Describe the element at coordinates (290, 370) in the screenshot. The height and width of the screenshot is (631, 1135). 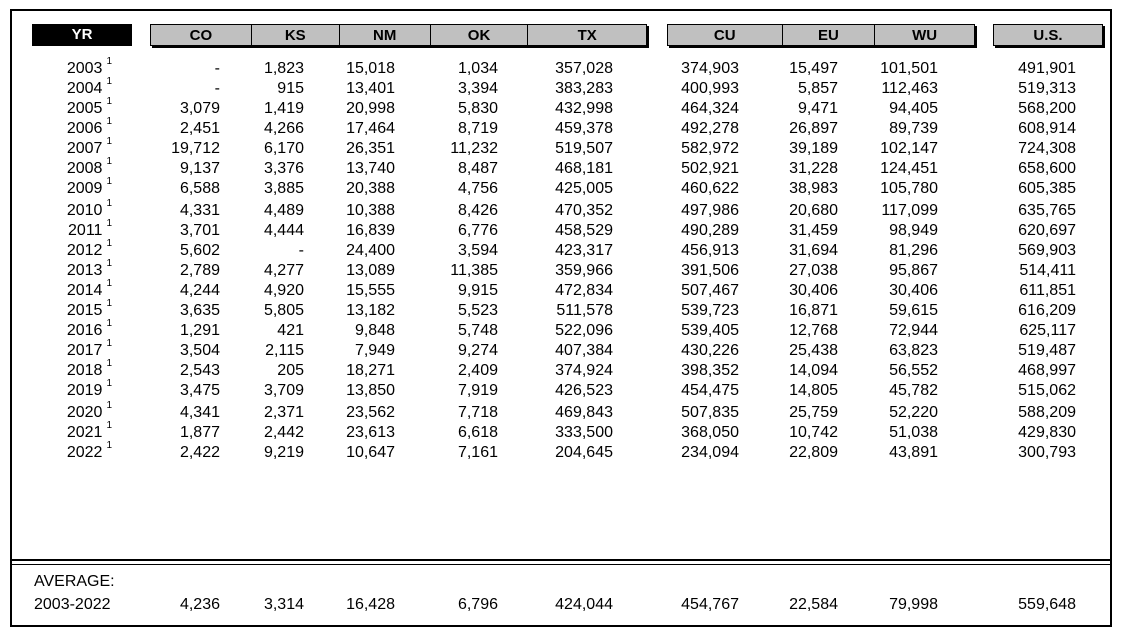
I see `cell-ks: 205` at that location.